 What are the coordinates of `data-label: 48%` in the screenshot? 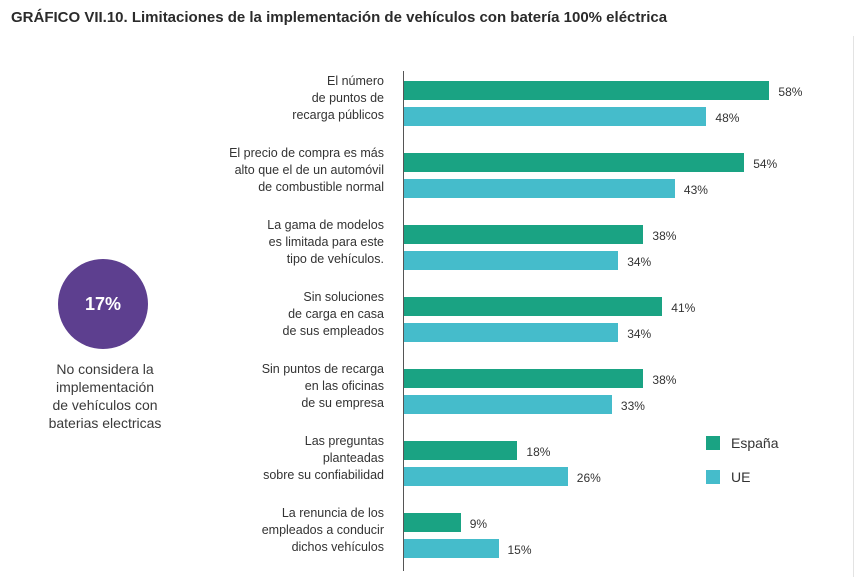 It's located at (727, 118).